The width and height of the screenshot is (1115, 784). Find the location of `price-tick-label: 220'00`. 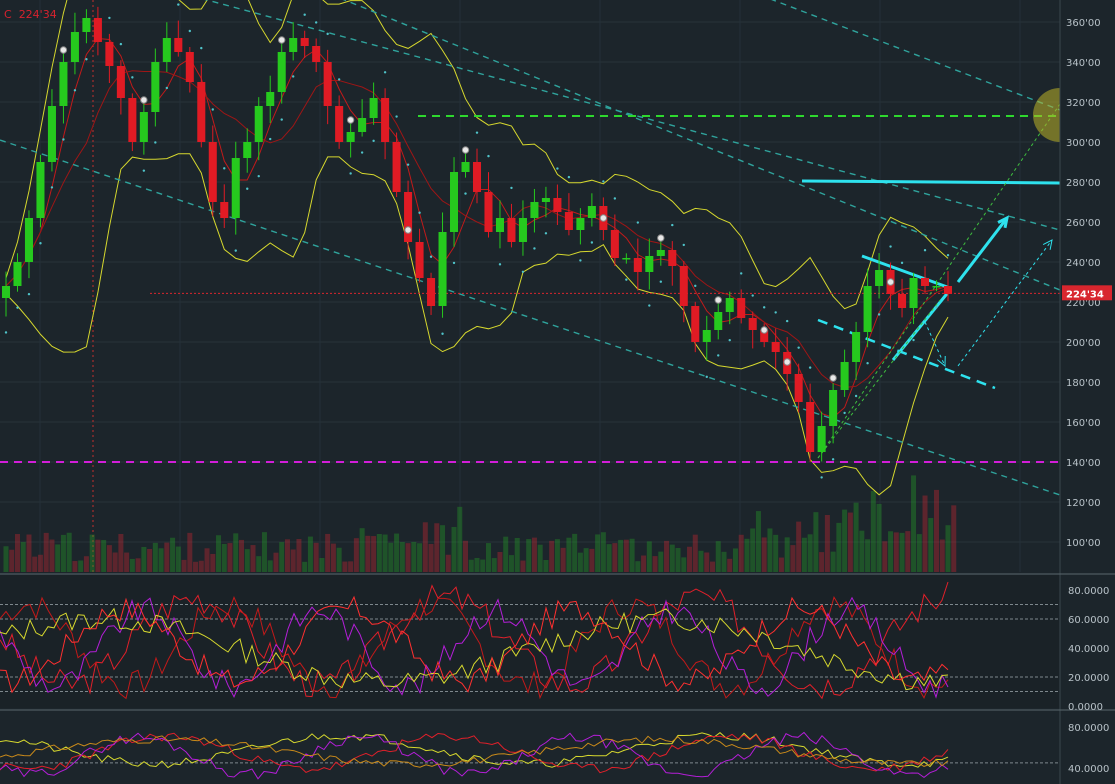

price-tick-label: 220'00 is located at coordinates (1083, 303).